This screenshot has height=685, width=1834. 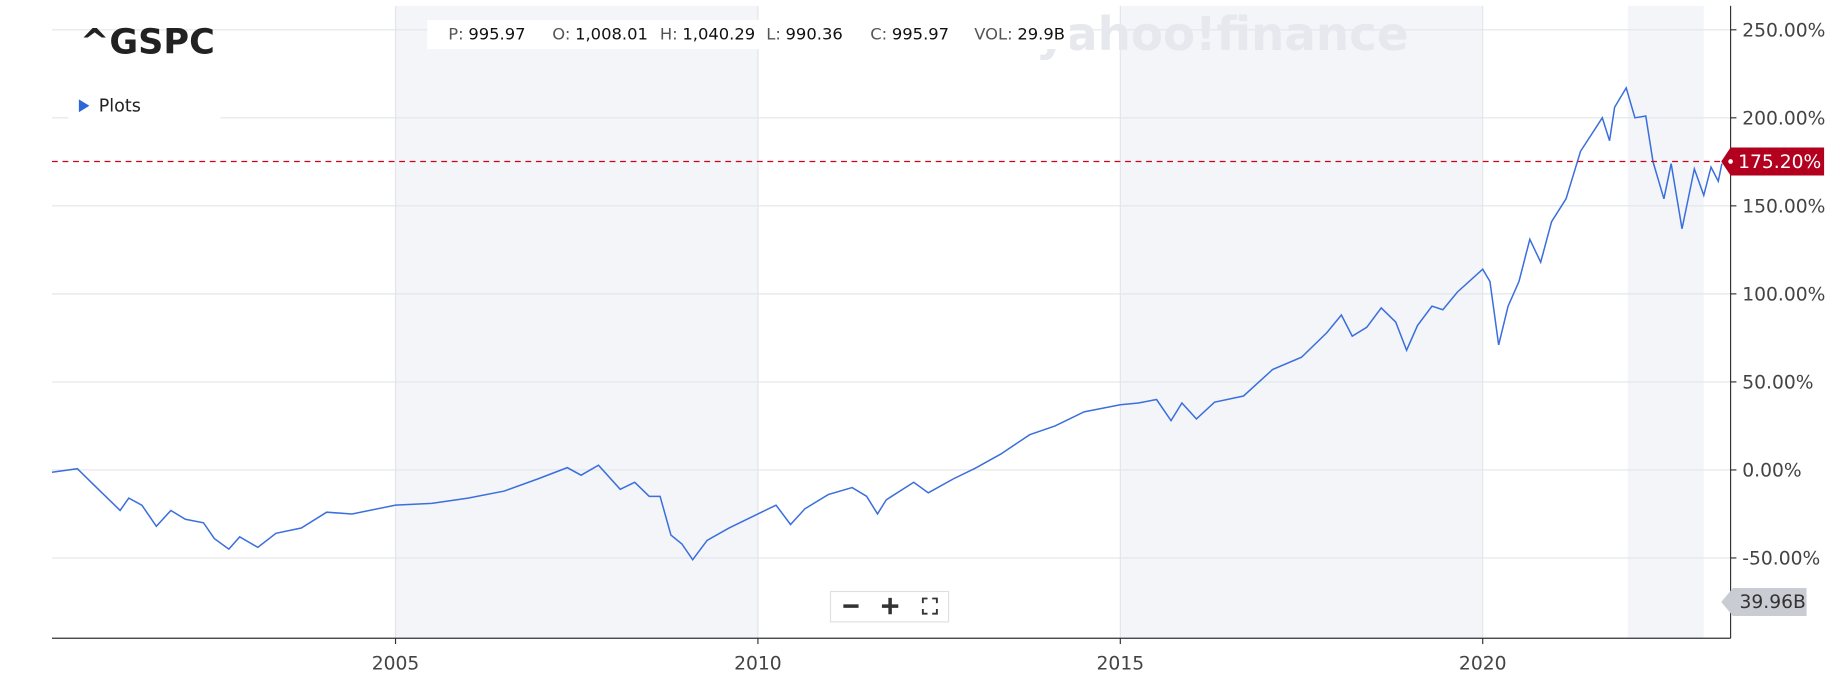 What do you see at coordinates (718, 34) in the screenshot?
I see `ohlc-value: 1,040.29` at bounding box center [718, 34].